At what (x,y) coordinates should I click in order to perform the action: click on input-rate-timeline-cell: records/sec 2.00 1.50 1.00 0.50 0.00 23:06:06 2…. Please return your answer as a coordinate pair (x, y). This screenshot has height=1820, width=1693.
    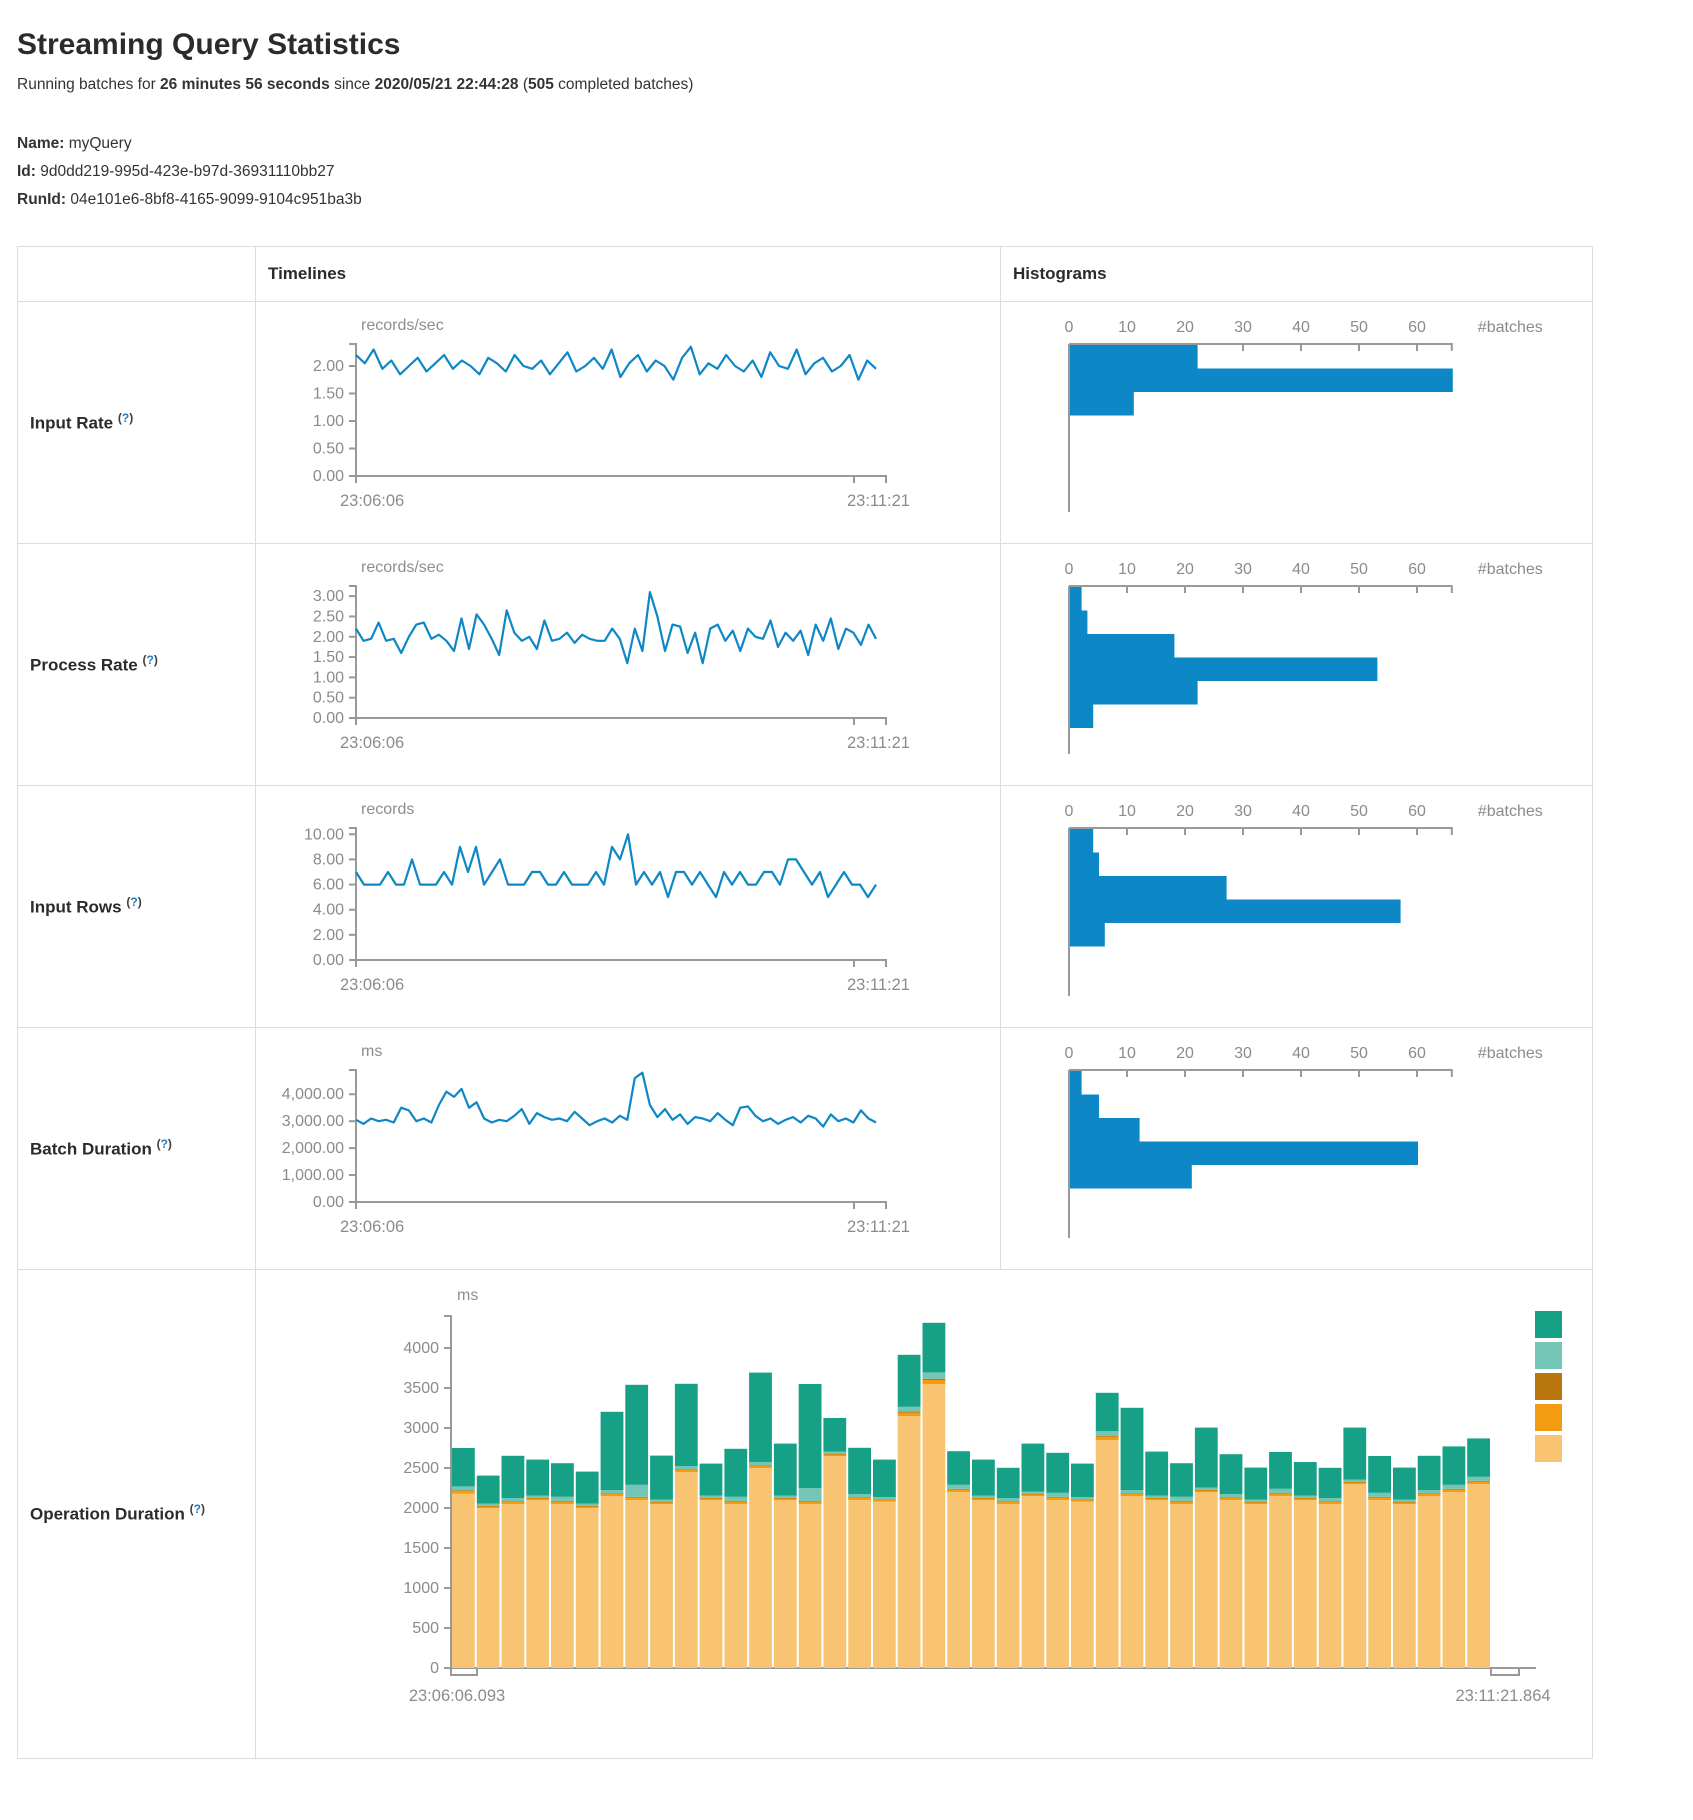
    Looking at the image, I should click on (628, 422).